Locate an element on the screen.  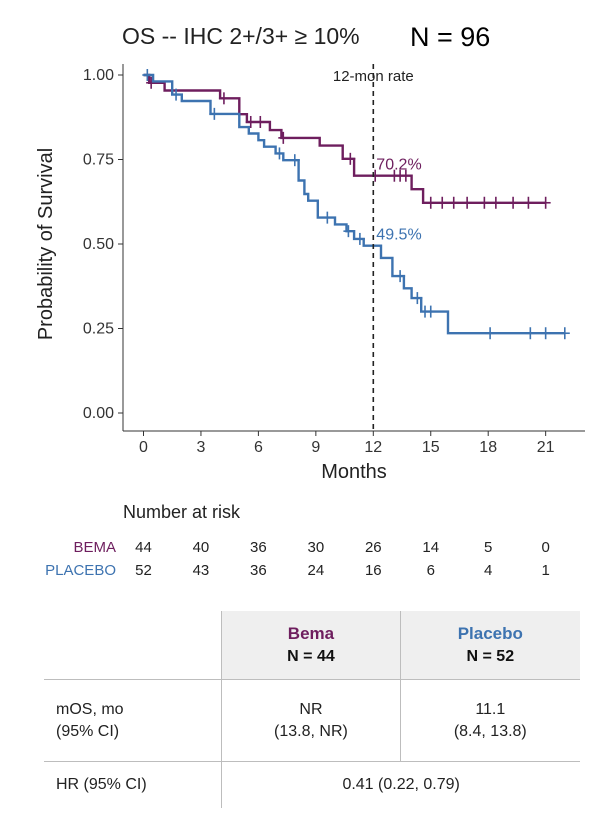
x-tick-label: 9 is located at coordinates (315, 447).